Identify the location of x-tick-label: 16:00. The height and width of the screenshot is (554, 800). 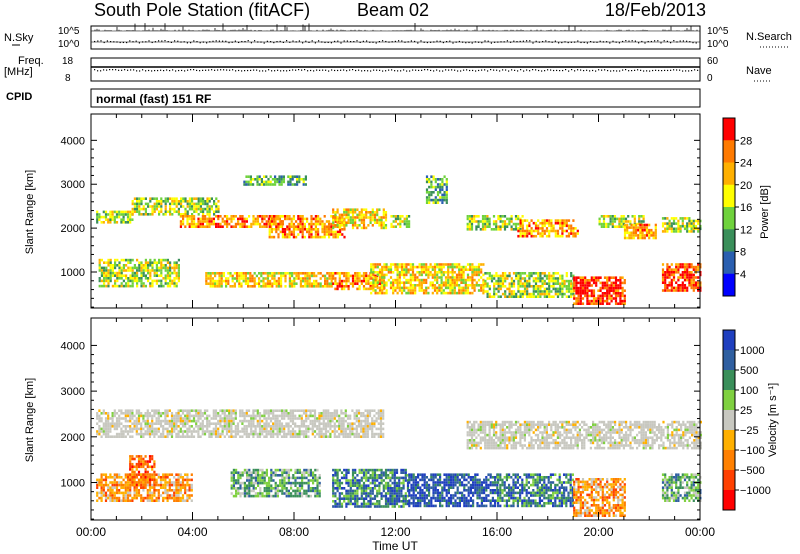
(497, 532).